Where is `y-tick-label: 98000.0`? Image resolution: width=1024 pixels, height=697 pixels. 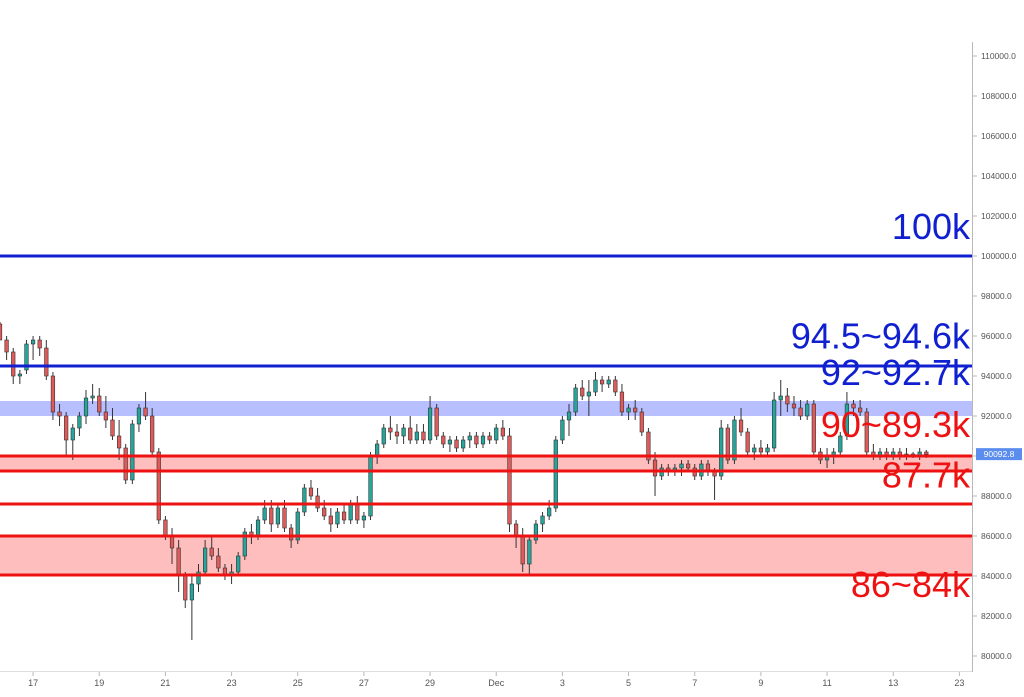
y-tick-label: 98000.0 is located at coordinates (996, 296).